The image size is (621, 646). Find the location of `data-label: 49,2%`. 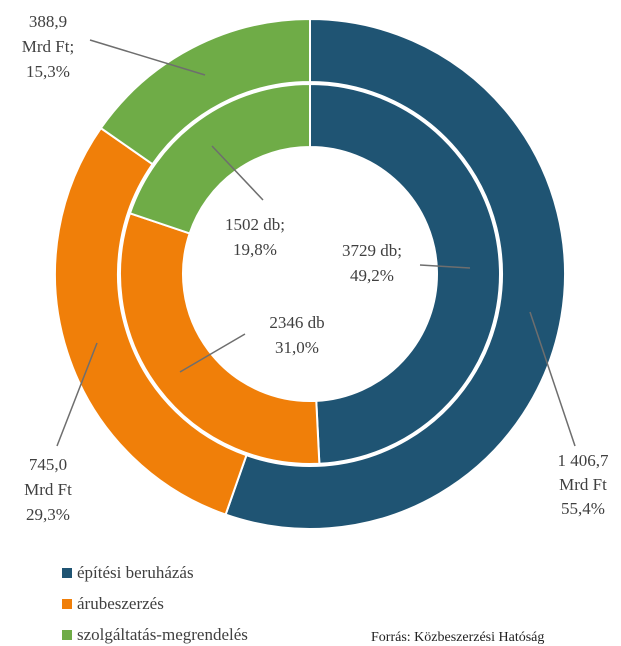

data-label: 49,2% is located at coordinates (372, 275).